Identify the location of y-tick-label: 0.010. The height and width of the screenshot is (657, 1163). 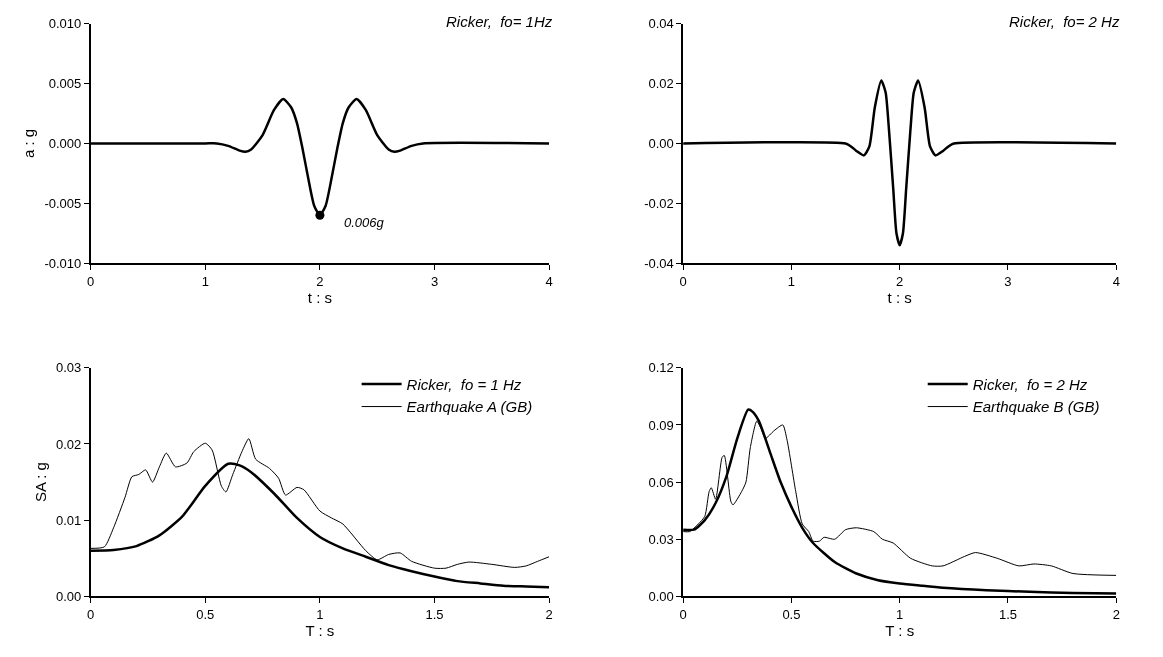
(65, 24).